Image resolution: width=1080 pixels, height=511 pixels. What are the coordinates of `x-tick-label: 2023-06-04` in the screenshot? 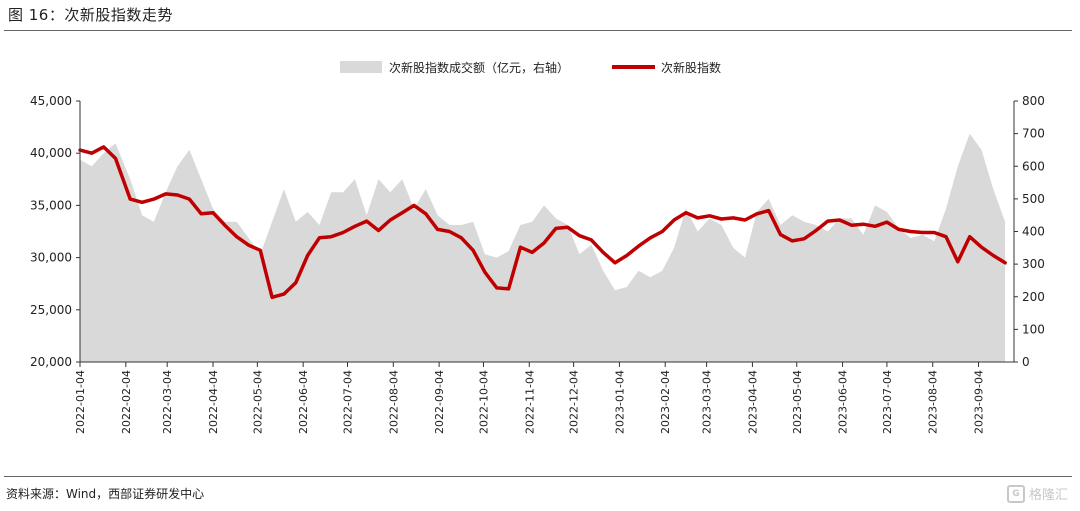 It's located at (843, 402).